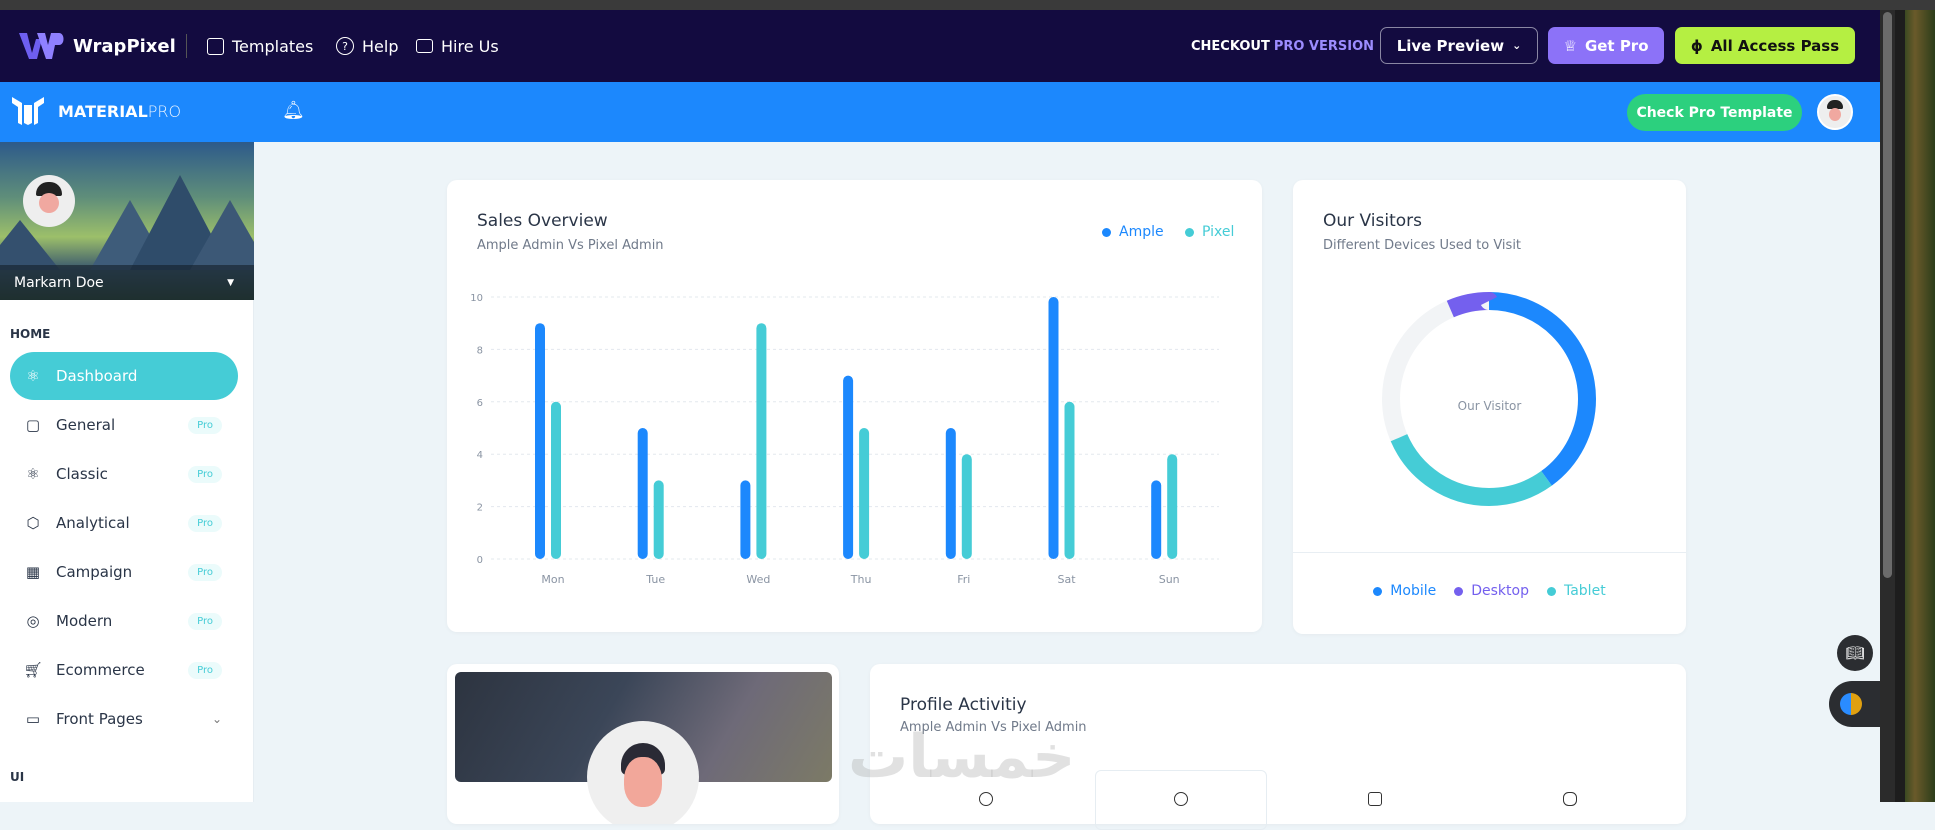 Image resolution: width=1935 pixels, height=830 pixels. Describe the element at coordinates (1887, 295) in the screenshot. I see `scrollbar-thumb` at that location.